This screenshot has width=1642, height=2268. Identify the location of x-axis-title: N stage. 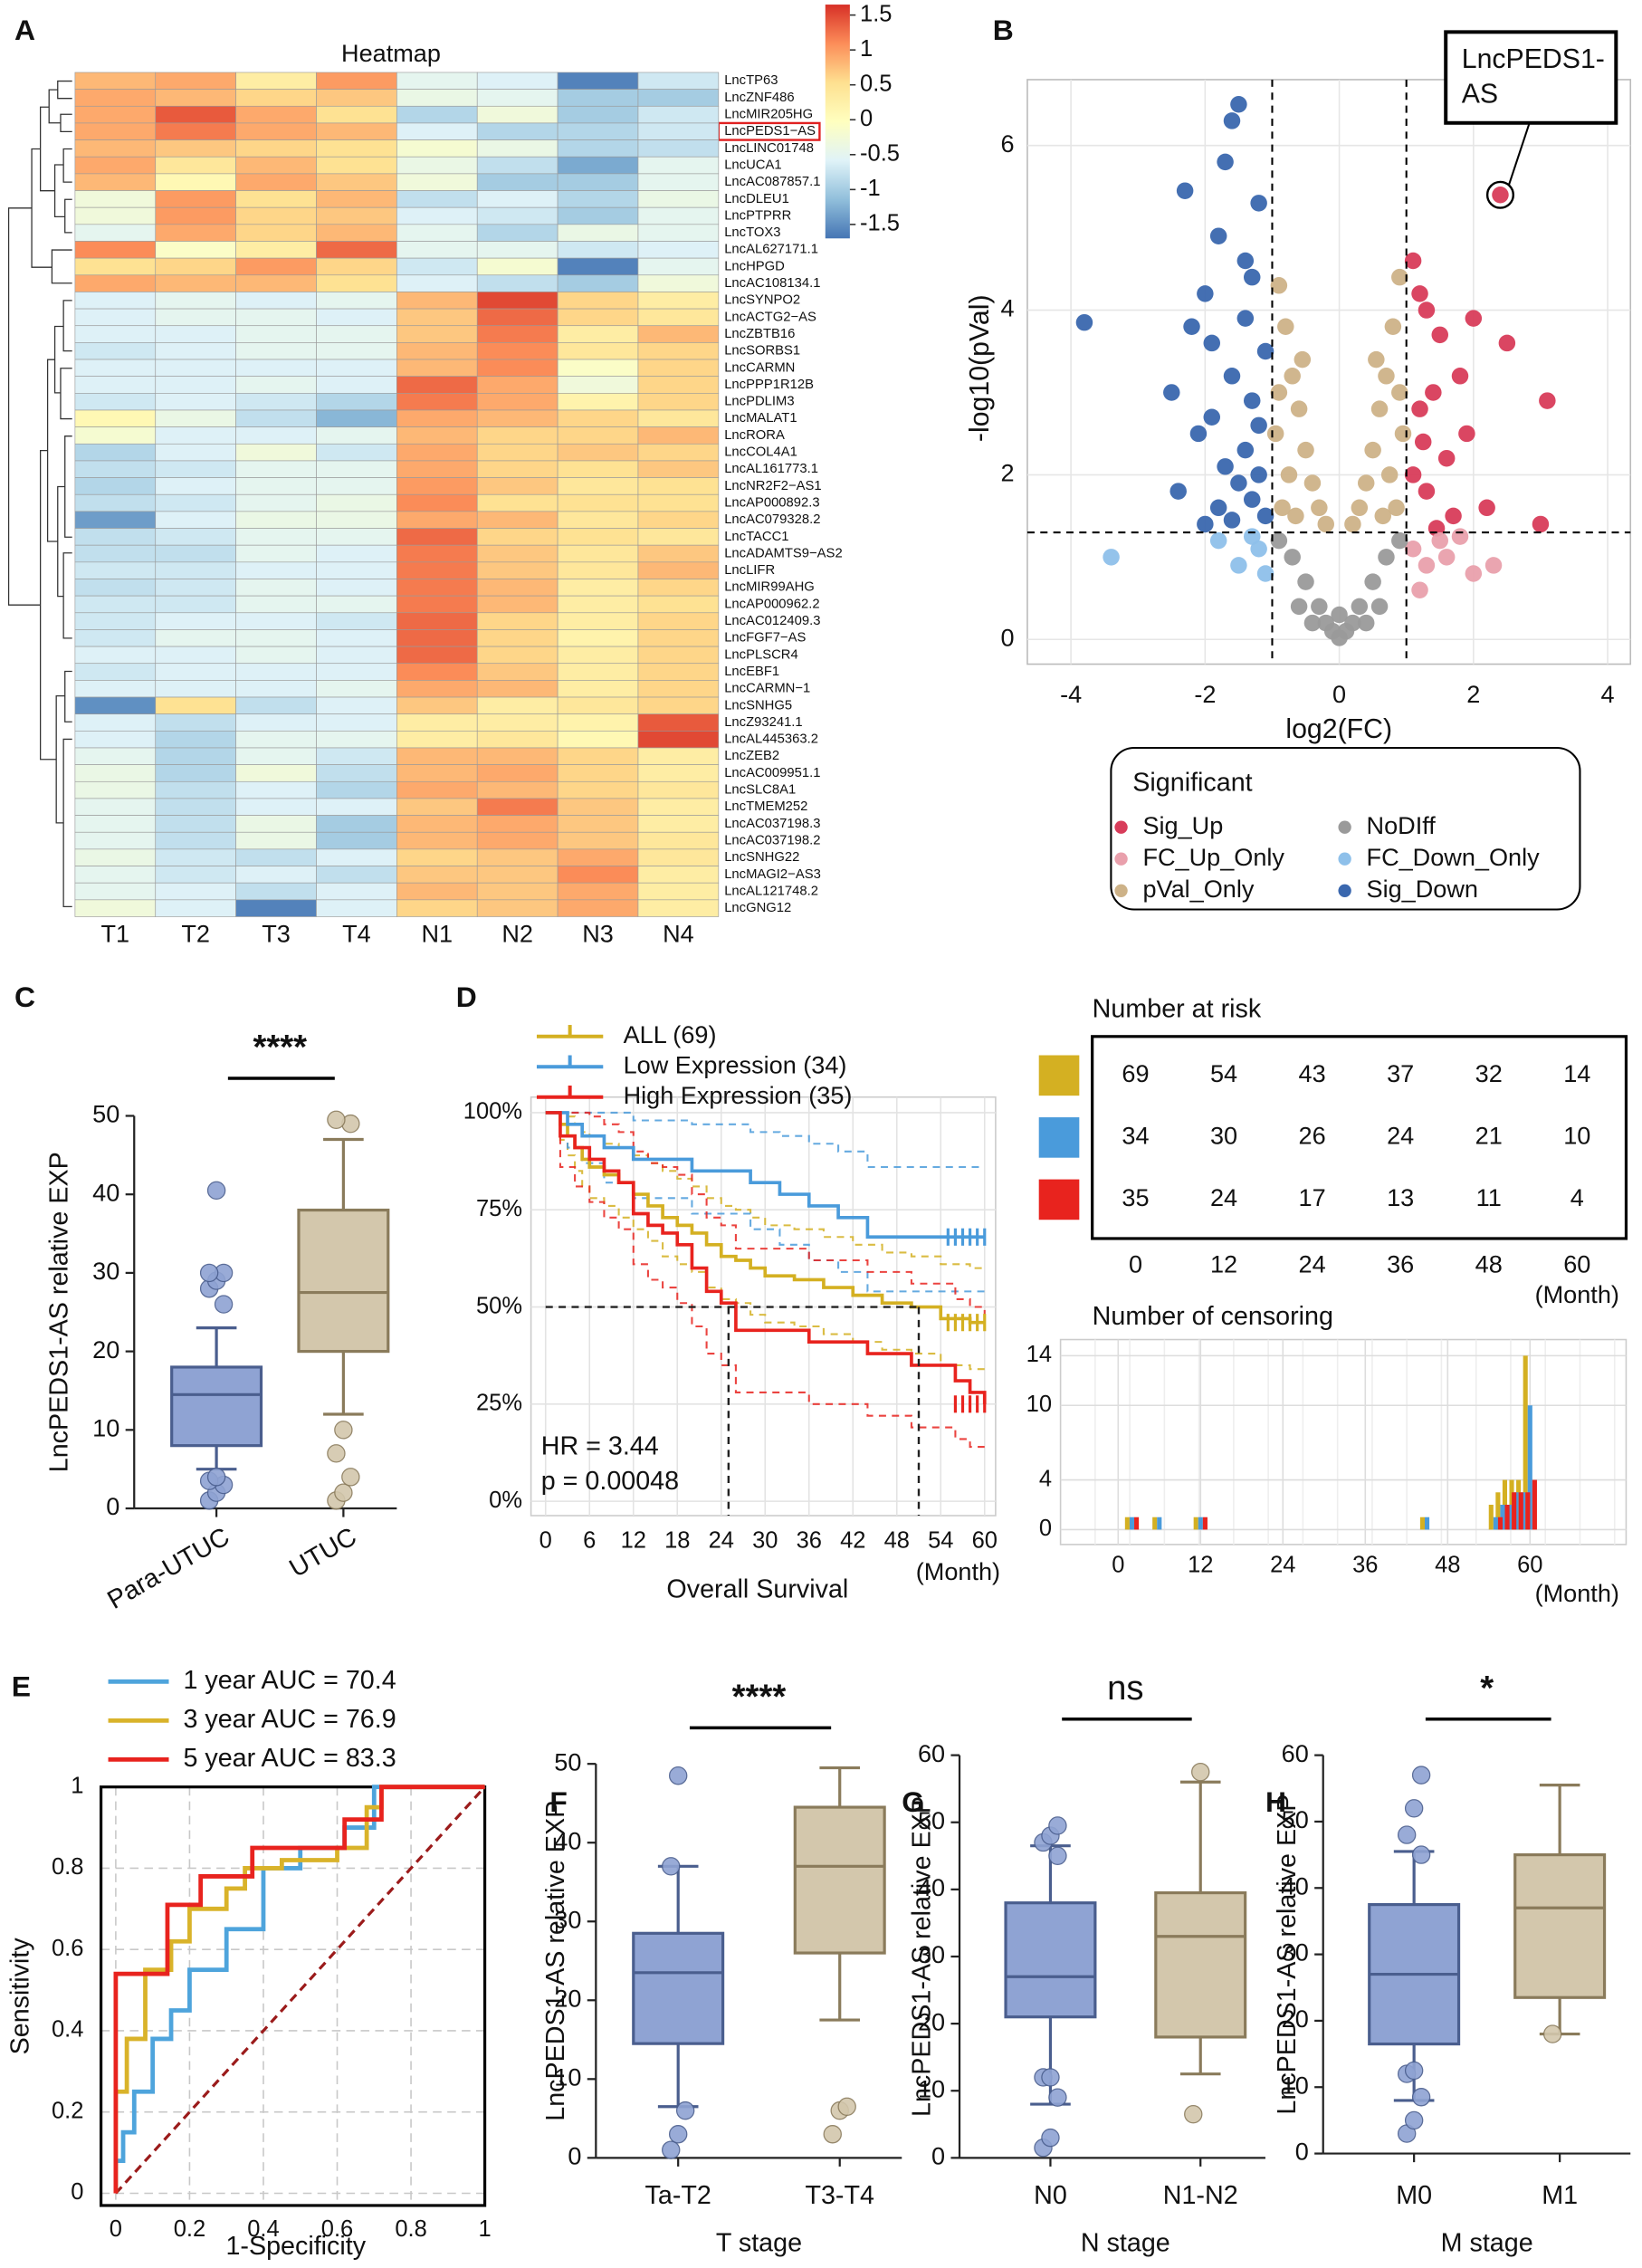
(1125, 2243).